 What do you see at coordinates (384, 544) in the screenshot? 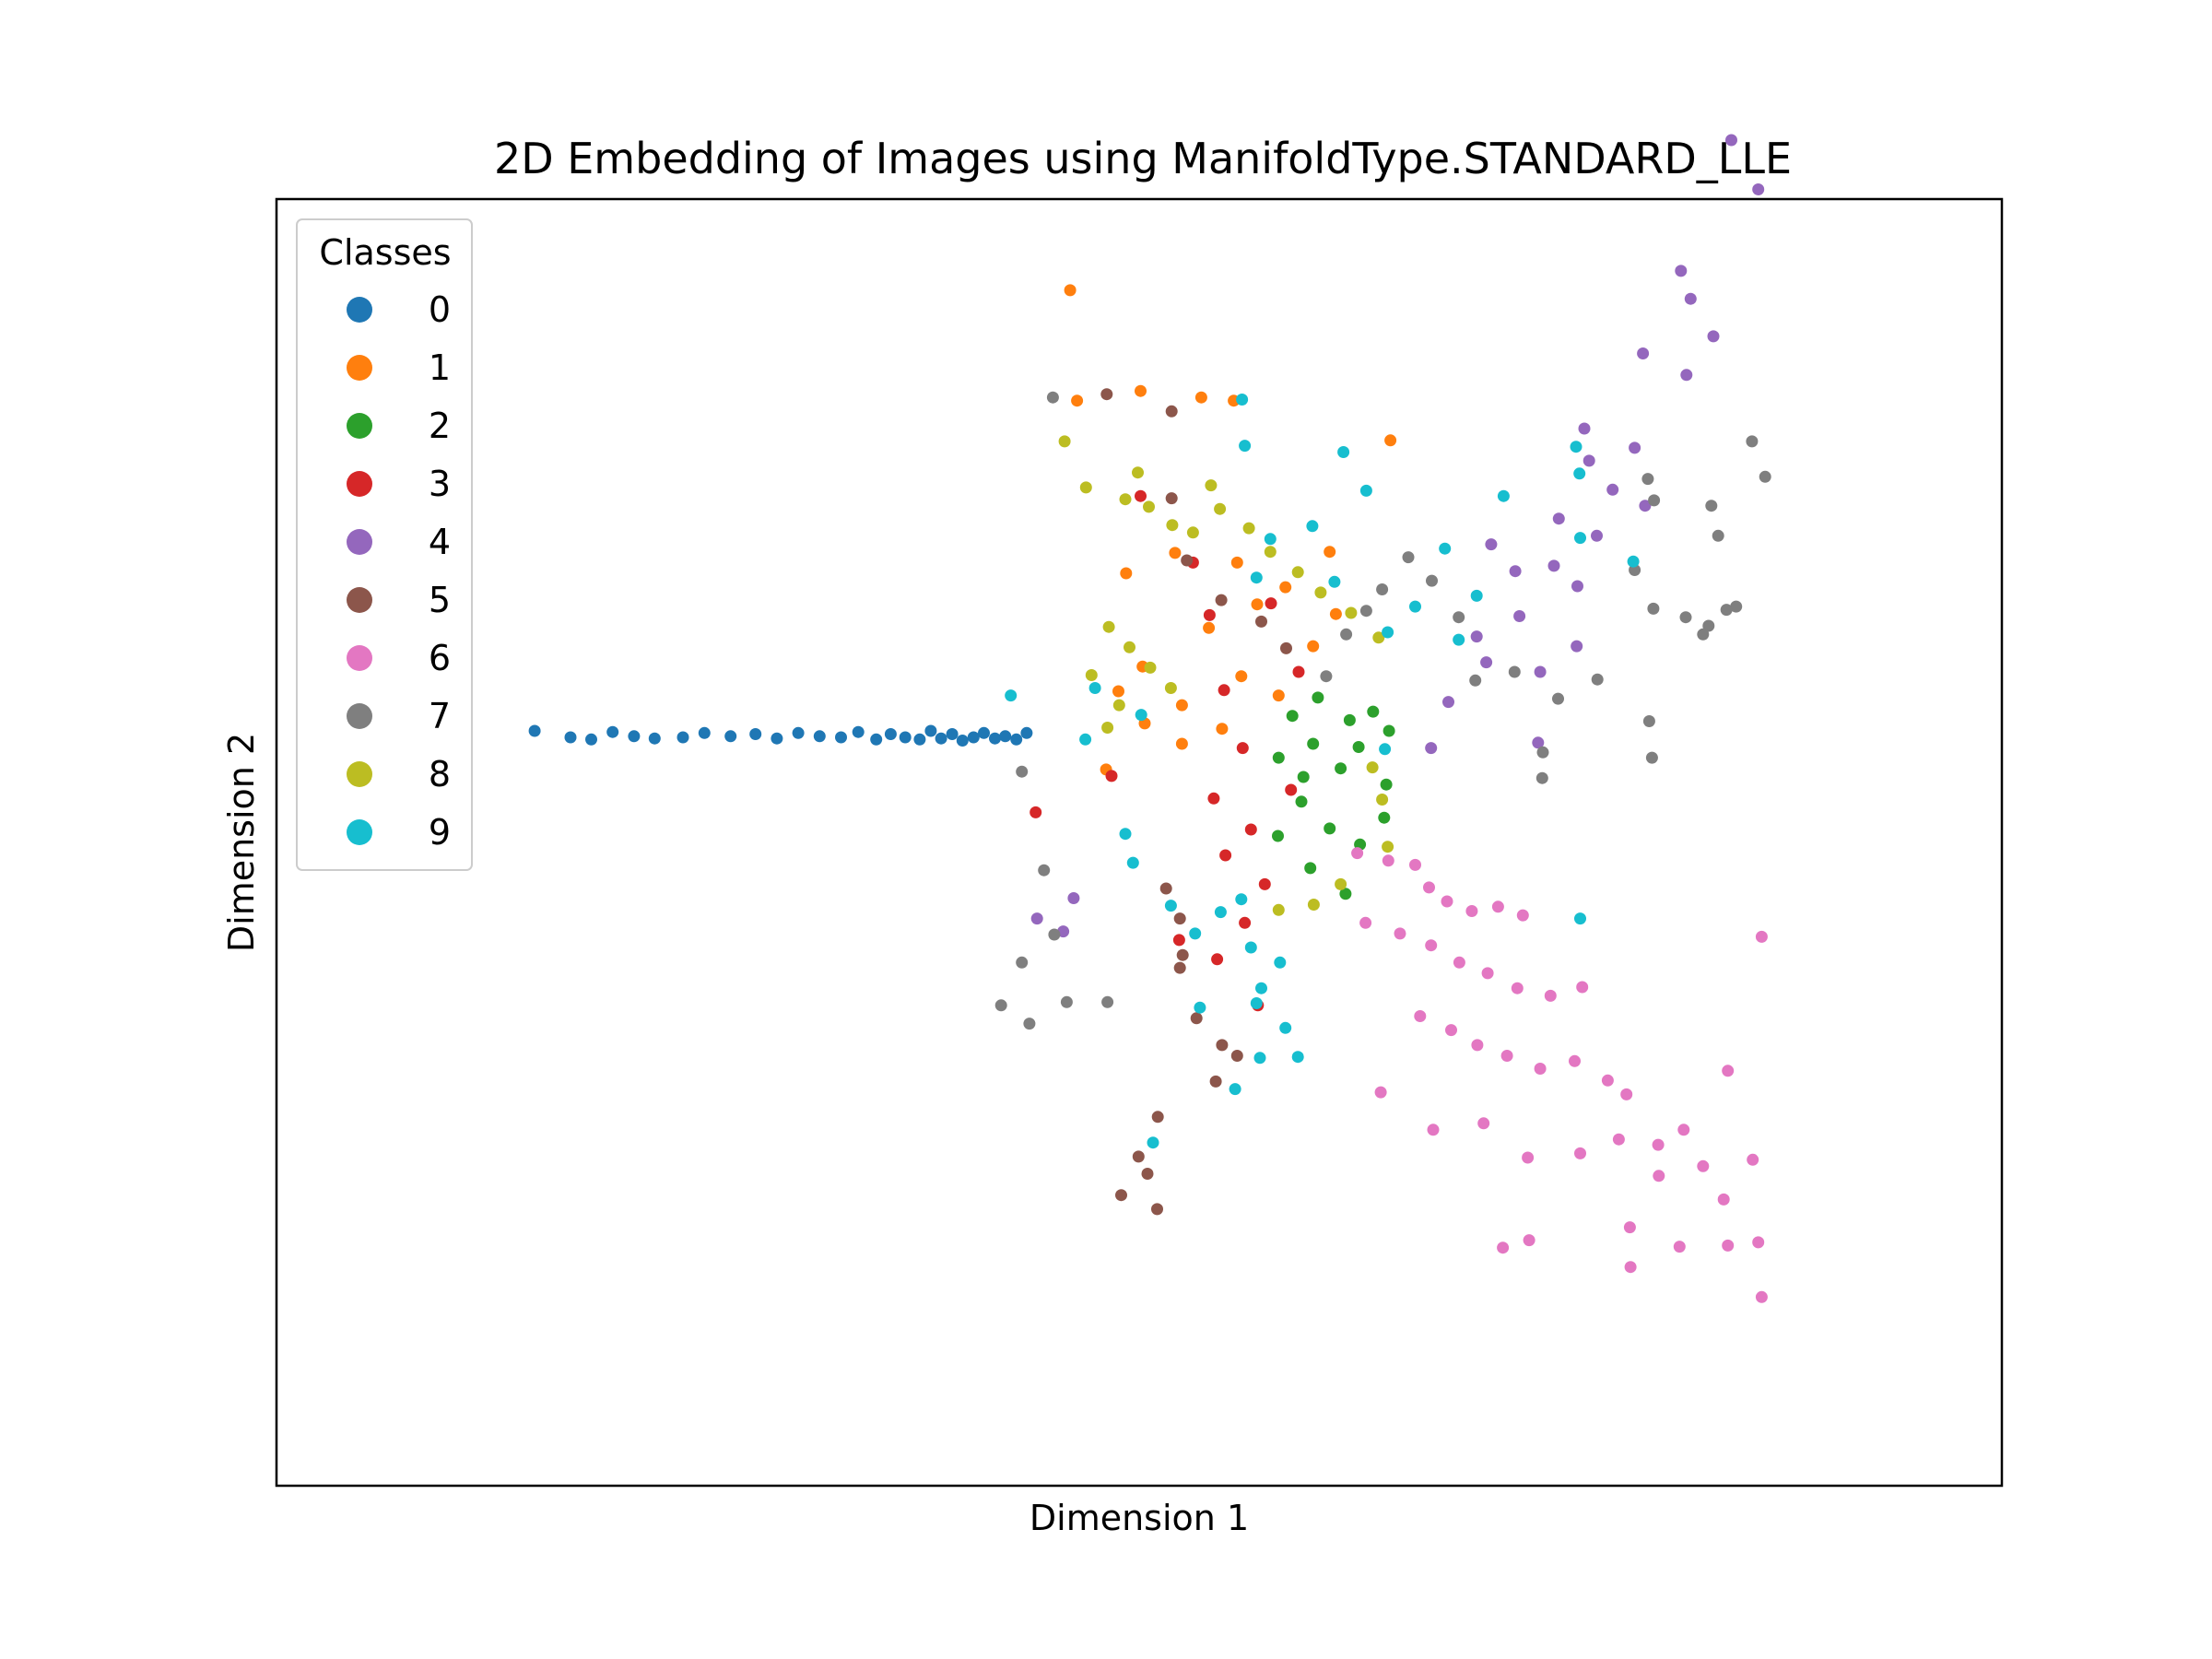
I see `legend-frame` at bounding box center [384, 544].